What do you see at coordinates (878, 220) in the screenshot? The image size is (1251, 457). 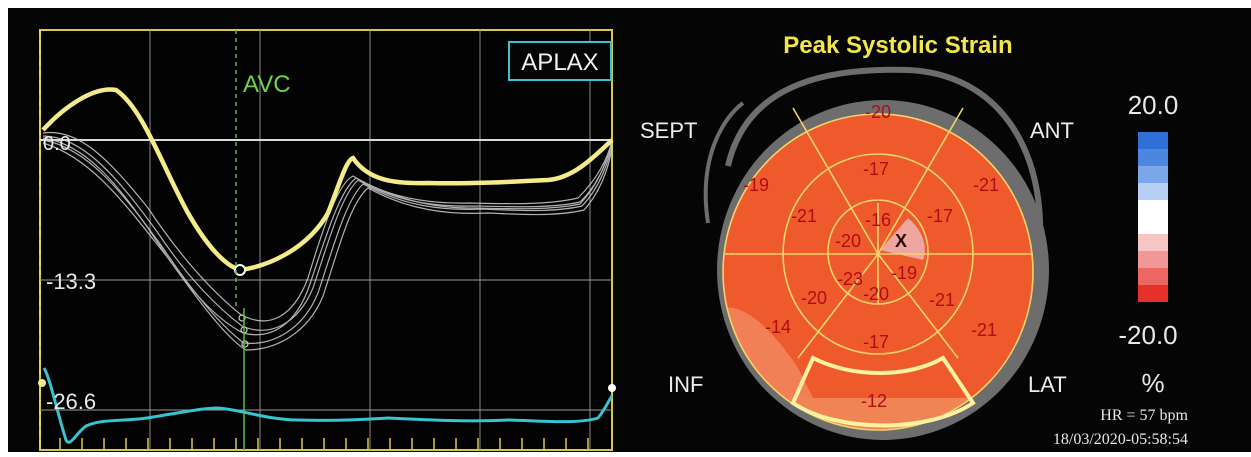 I see `segment-value-apex-top: -16` at bounding box center [878, 220].